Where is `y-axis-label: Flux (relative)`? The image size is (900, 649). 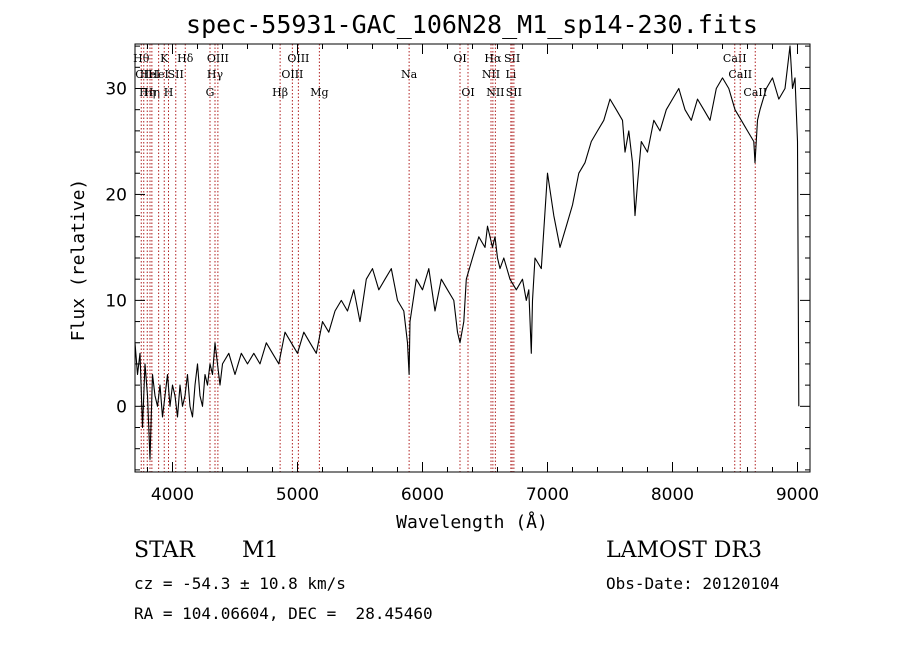
y-axis-label: Flux (relative) is located at coordinates (78, 260).